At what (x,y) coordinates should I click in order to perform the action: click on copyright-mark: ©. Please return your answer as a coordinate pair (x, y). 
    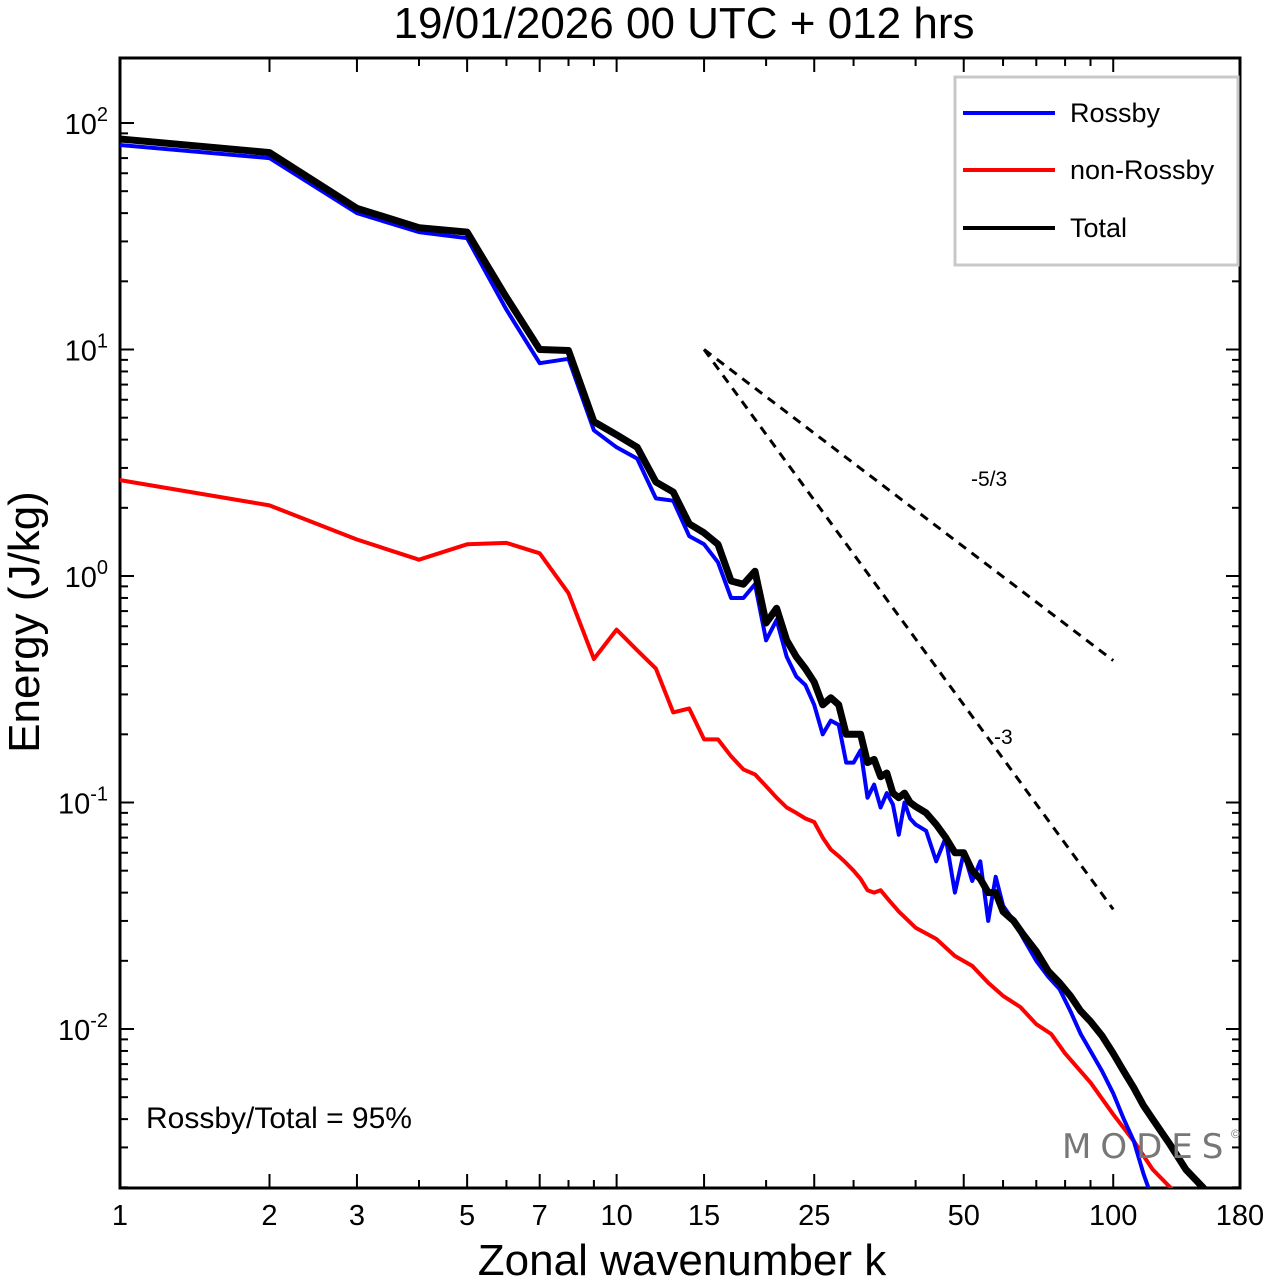
    Looking at the image, I should click on (1235, 1134).